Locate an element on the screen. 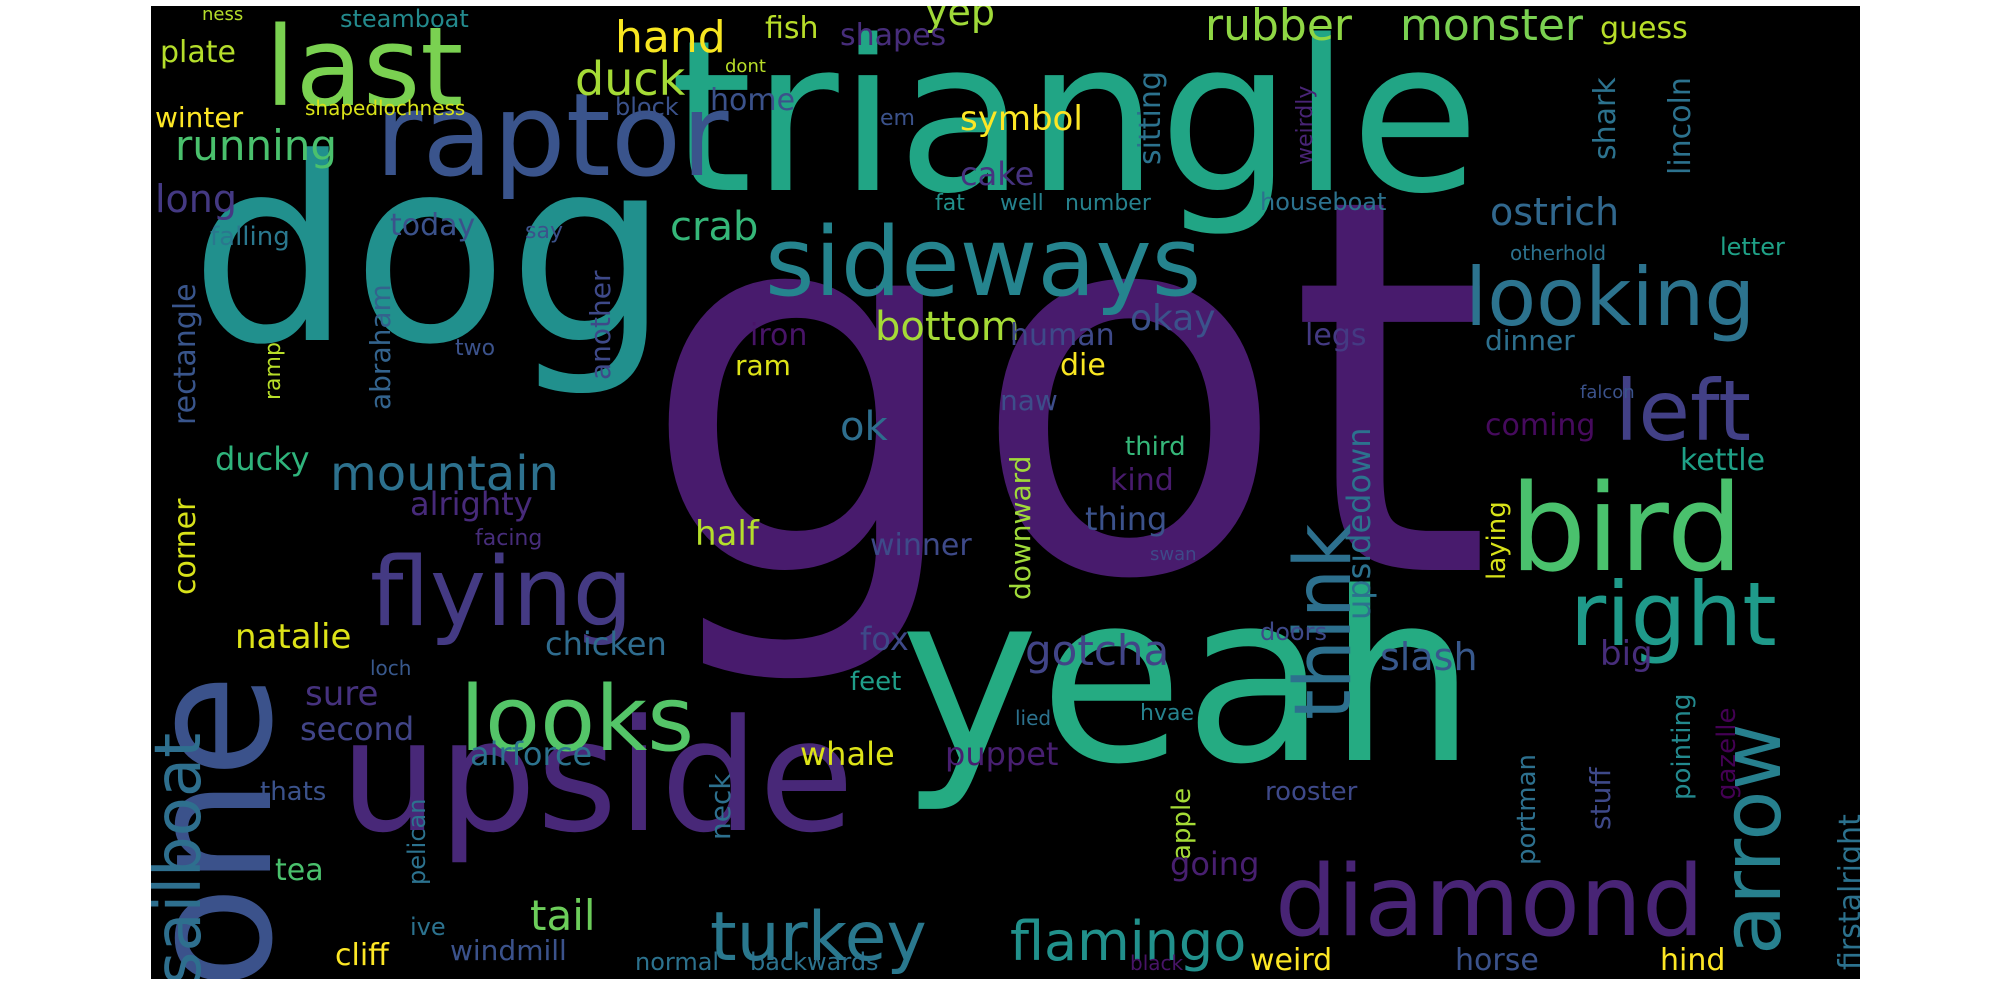 The height and width of the screenshot is (1000, 2000). word-facing: facing is located at coordinates (508, 538).